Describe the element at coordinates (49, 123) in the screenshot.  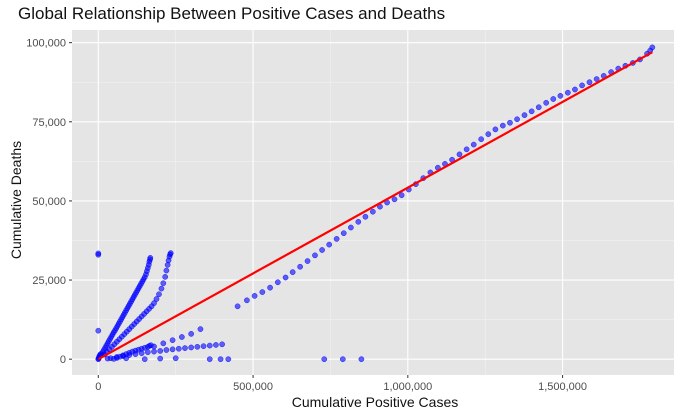
I see `y-tick-label: 75,000` at that location.